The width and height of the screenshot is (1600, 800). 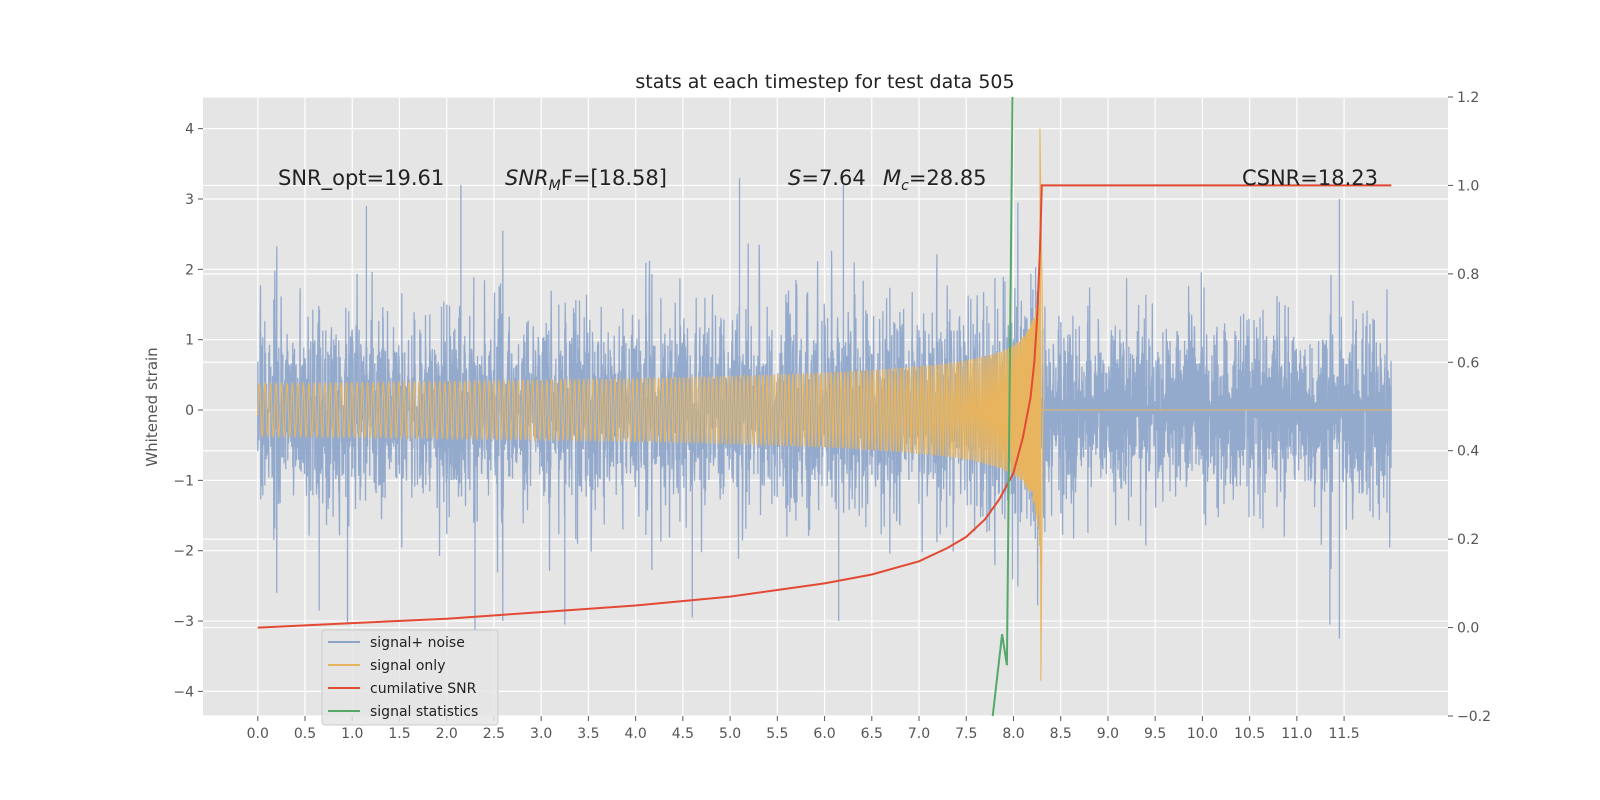 What do you see at coordinates (872, 734) in the screenshot?
I see `x-tick-label: 6.5` at bounding box center [872, 734].